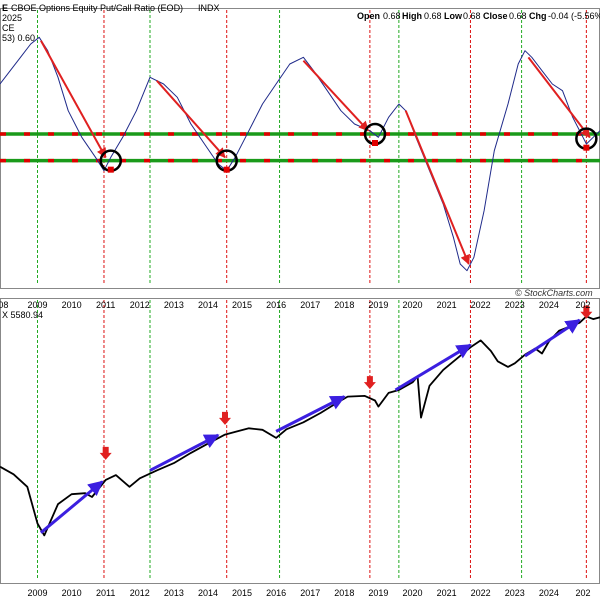 This screenshot has width=600, height=600. Describe the element at coordinates (515, 305) in the screenshot. I see `top-tick-15: 2023` at that location.